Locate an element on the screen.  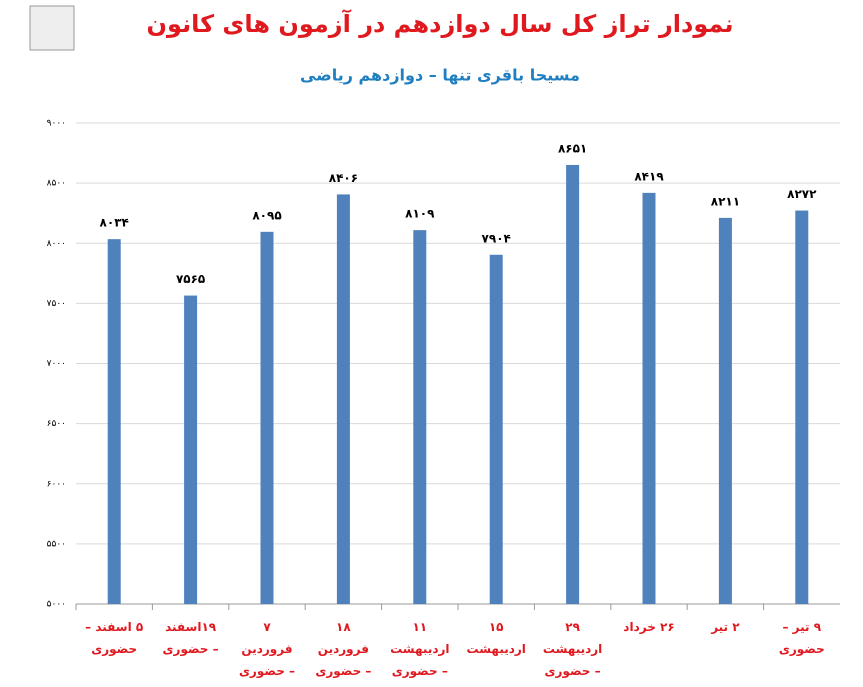
y-tick-label: ۹۰۰۰ is located at coordinates (56, 124).